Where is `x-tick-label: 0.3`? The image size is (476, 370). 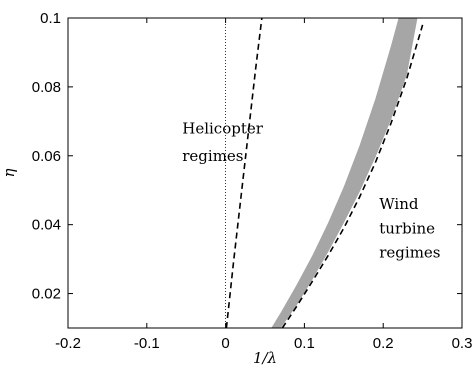
x-tick-label: 0.3 is located at coordinates (462, 343).